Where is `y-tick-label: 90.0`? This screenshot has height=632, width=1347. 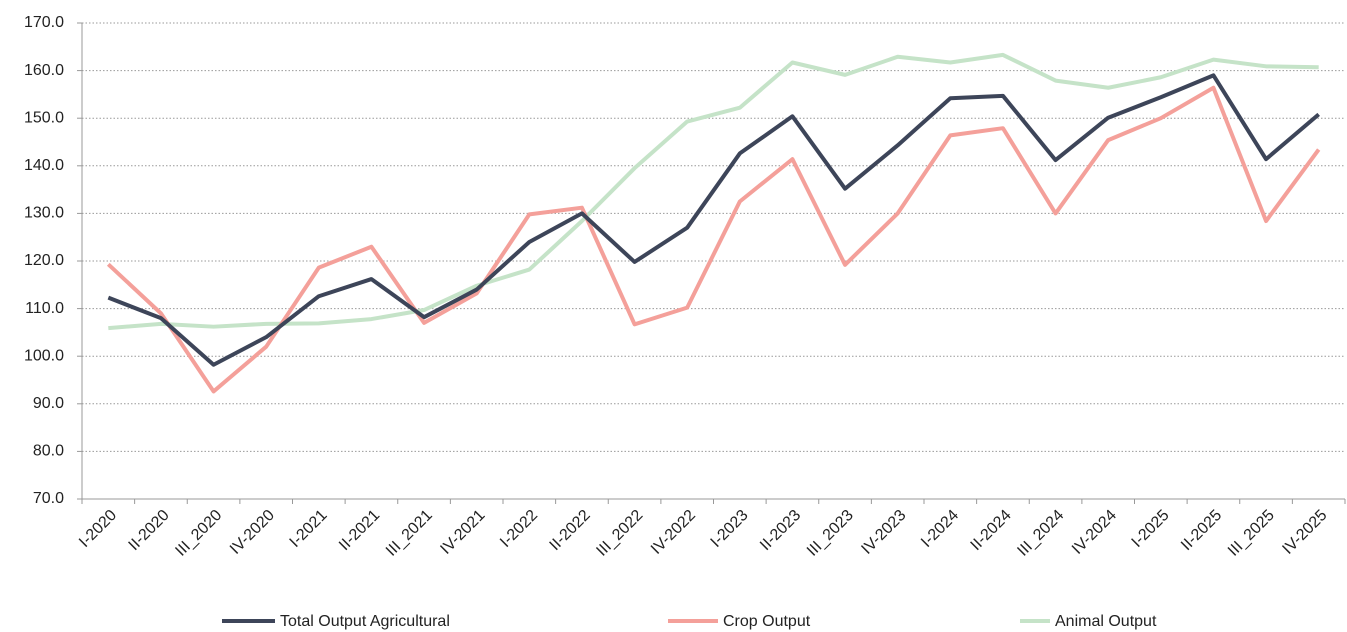 y-tick-label: 90.0 is located at coordinates (48, 403).